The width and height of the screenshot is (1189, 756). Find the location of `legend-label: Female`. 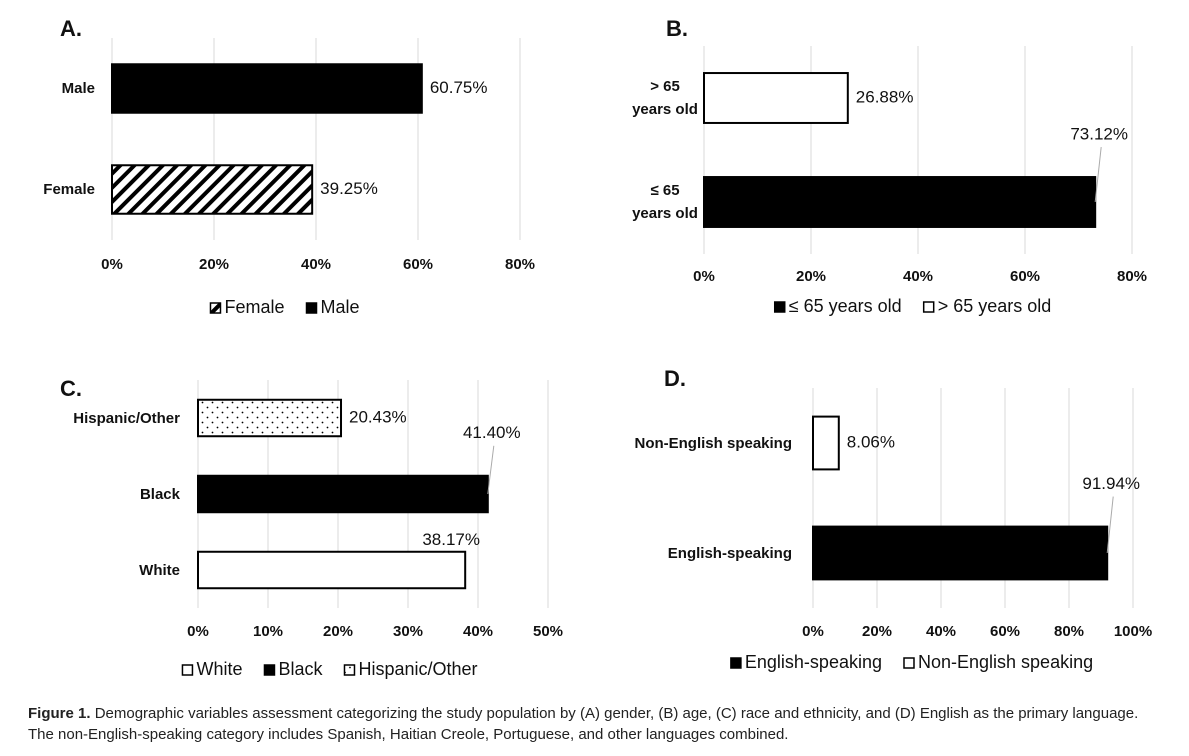

legend-label: Female is located at coordinates (254, 307).